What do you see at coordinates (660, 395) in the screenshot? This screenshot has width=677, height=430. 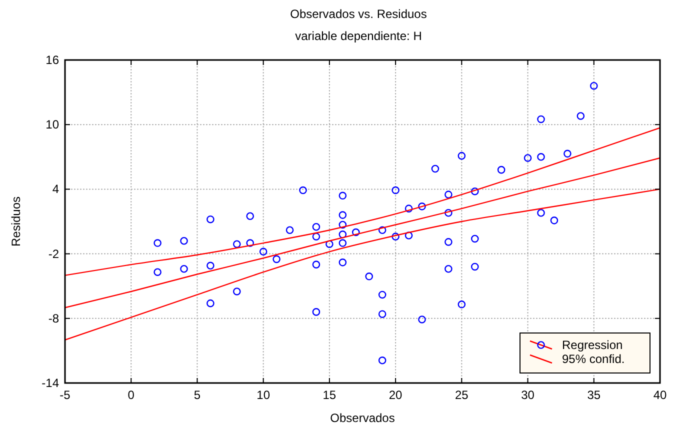 I see `x-tick-label: 40` at bounding box center [660, 395].